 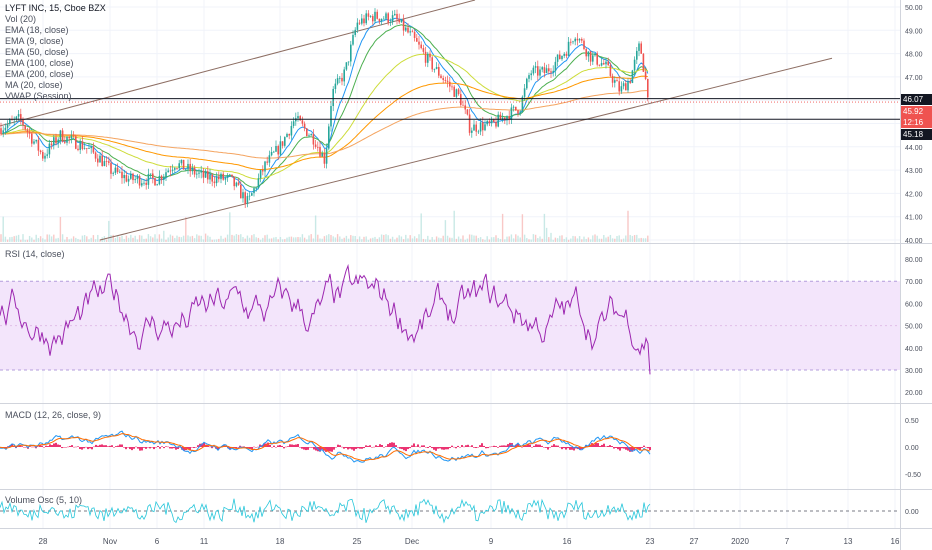 I want to click on volume-osc-pane-label: Volume Osc (5, 10), so click(x=44, y=500).